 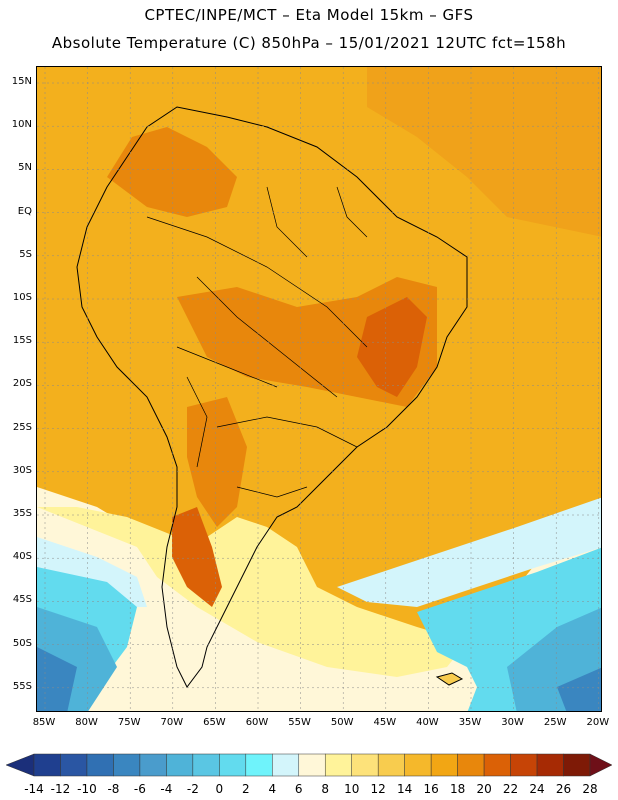 I want to click on colorbar-max-arrow, so click(x=601, y=765).